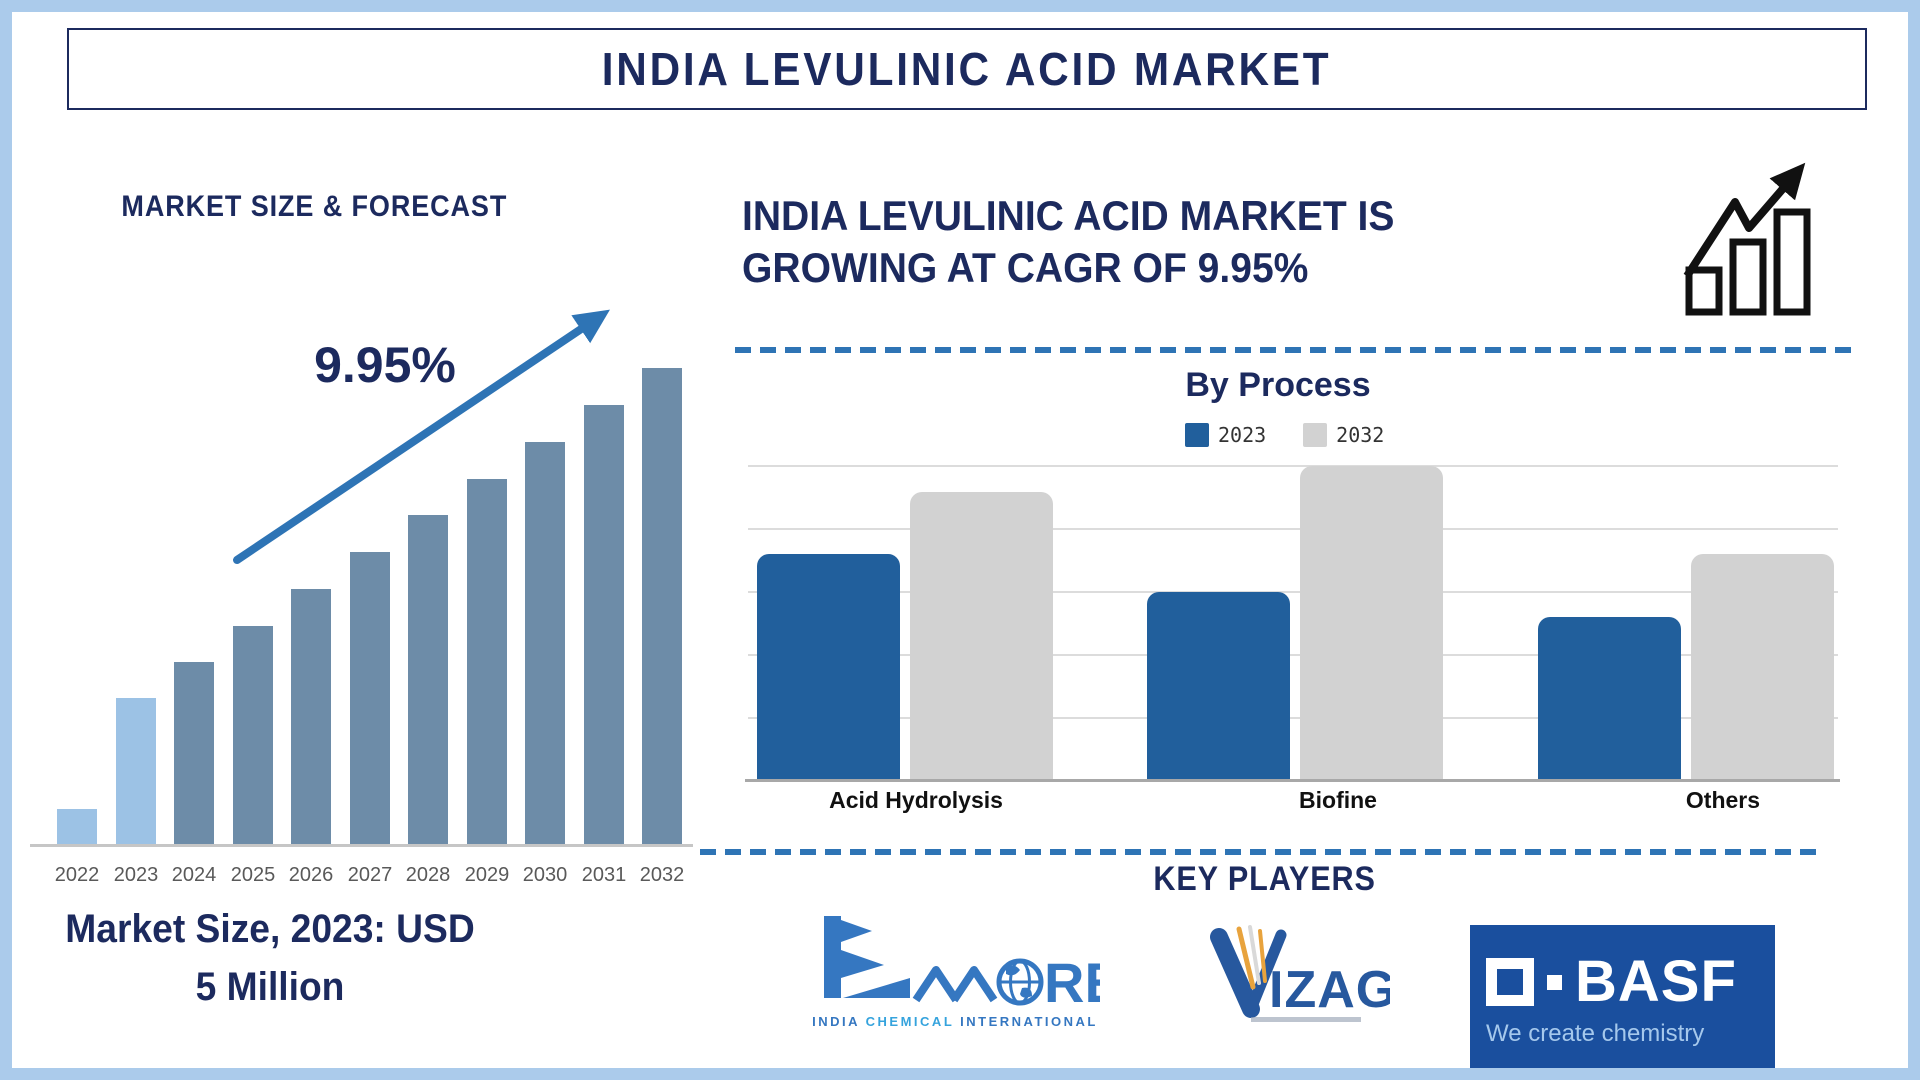 Image resolution: width=1920 pixels, height=1080 pixels. I want to click on forecast-bar-2029, so click(487, 662).